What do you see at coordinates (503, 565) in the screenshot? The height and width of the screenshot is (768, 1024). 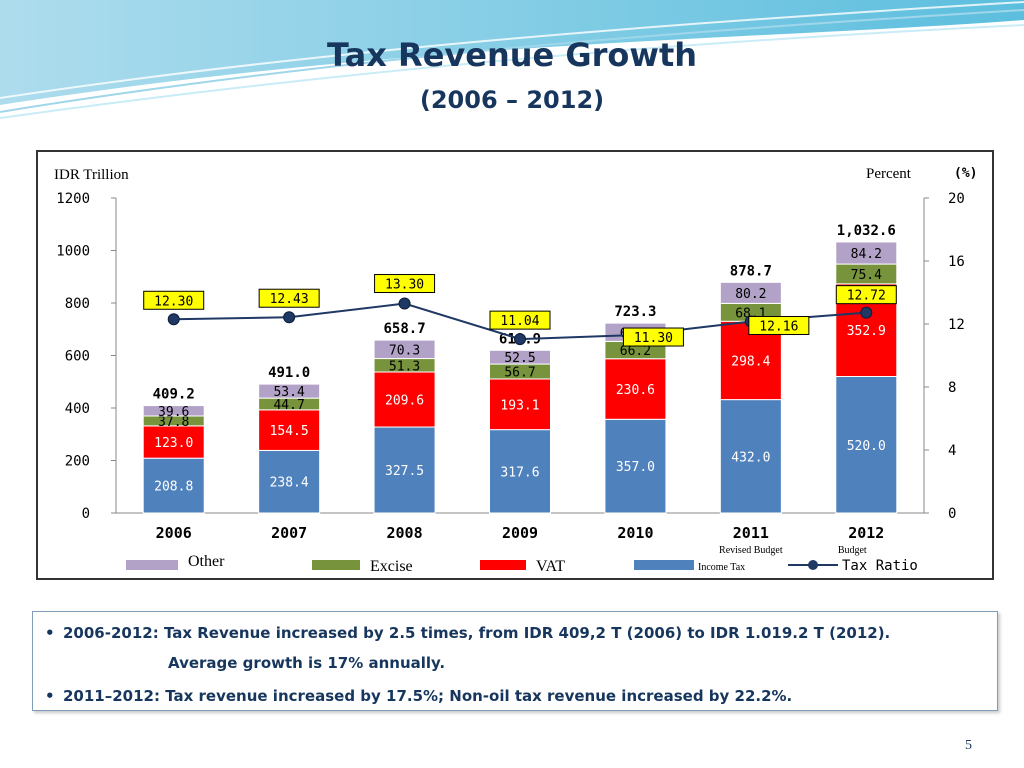 I see `legend-swatch-vat` at bounding box center [503, 565].